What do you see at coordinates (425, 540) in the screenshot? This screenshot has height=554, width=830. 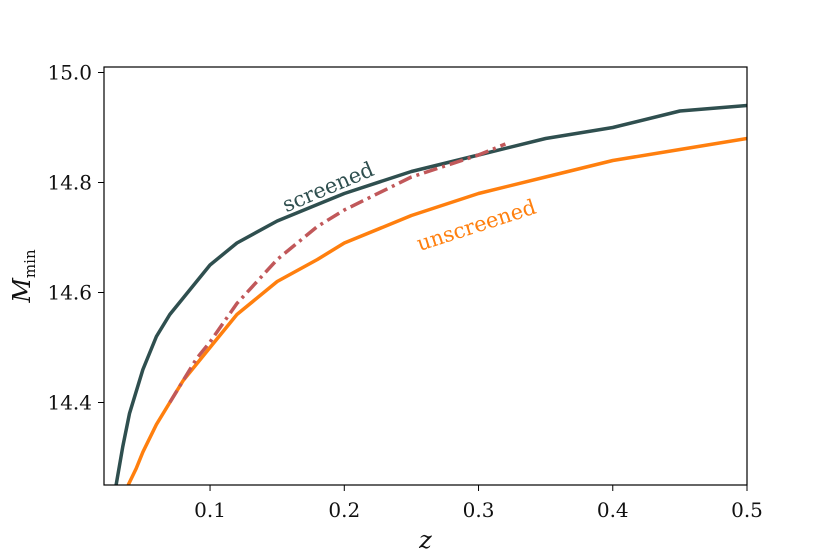 I see `x-axis-label: z` at bounding box center [425, 540].